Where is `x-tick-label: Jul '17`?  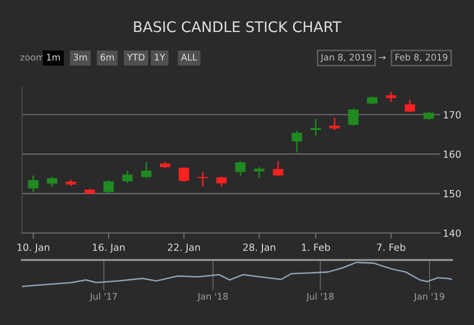 x-tick-label: Jul '17 is located at coordinates (103, 297).